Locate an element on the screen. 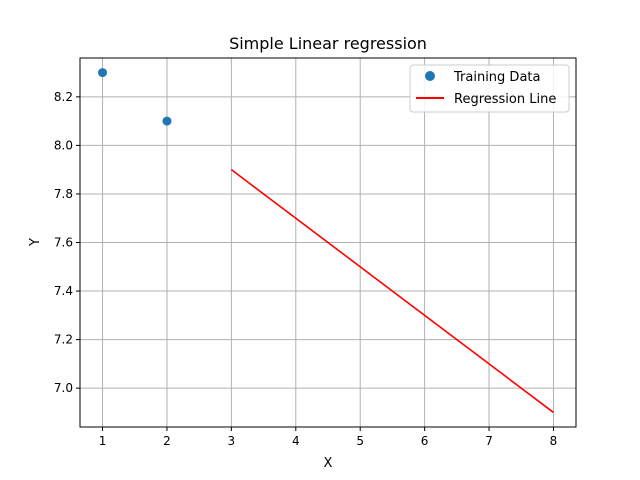 Image resolution: width=640 pixels, height=480 pixels. x-tick-label: 7 is located at coordinates (489, 441).